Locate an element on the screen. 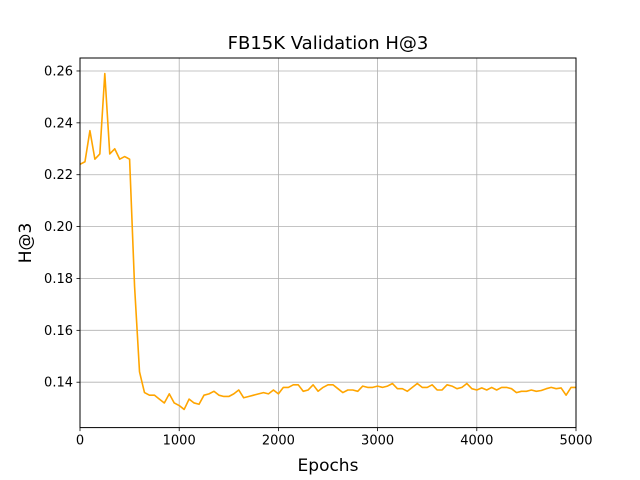  y-tick-label: 0.18 is located at coordinates (58, 279).